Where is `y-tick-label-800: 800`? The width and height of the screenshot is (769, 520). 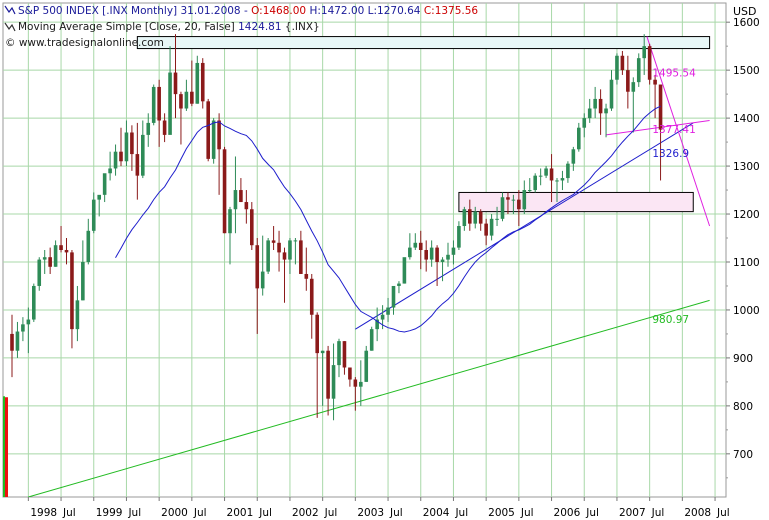 y-tick-label-800: 800 is located at coordinates (743, 407).